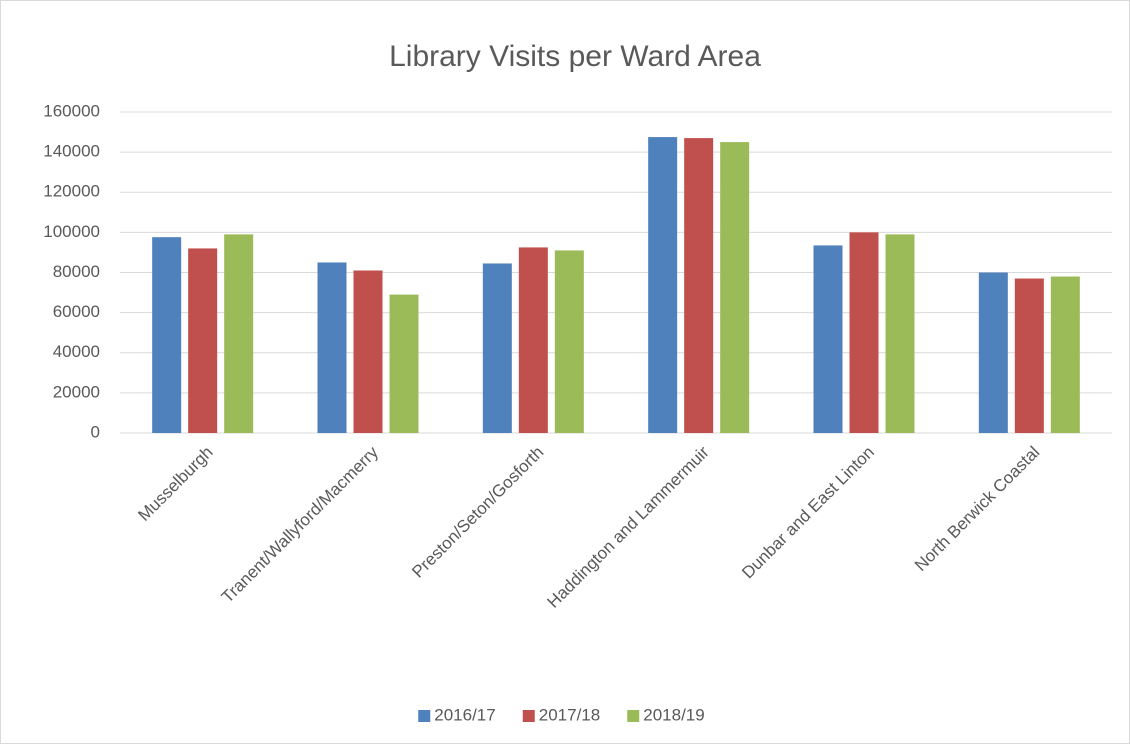  I want to click on y-tick-label: 120000, so click(71, 191).